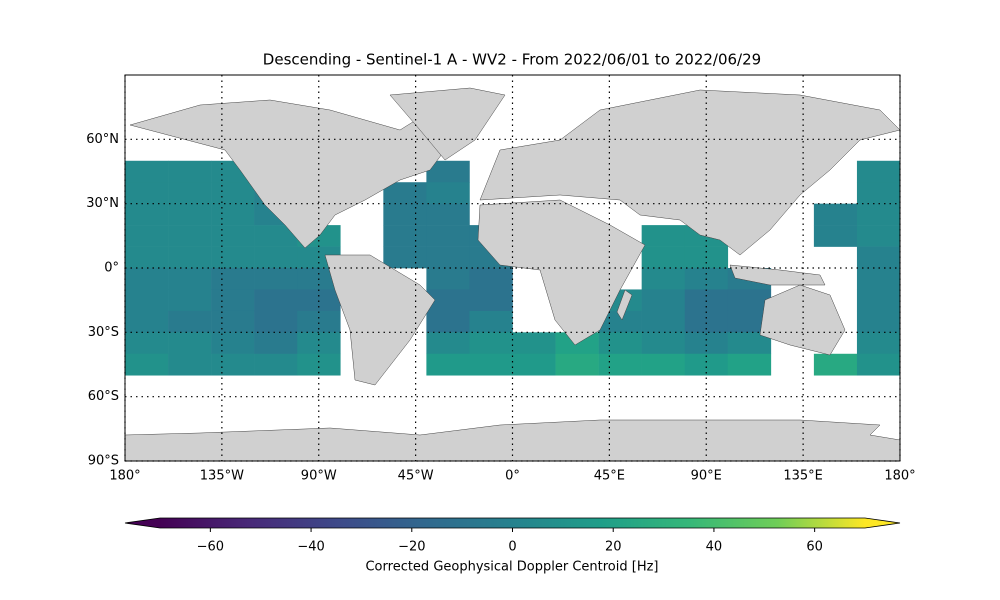 The height and width of the screenshot is (600, 1000). What do you see at coordinates (222, 476) in the screenshot?
I see `x-tick-label: 135°W` at bounding box center [222, 476].